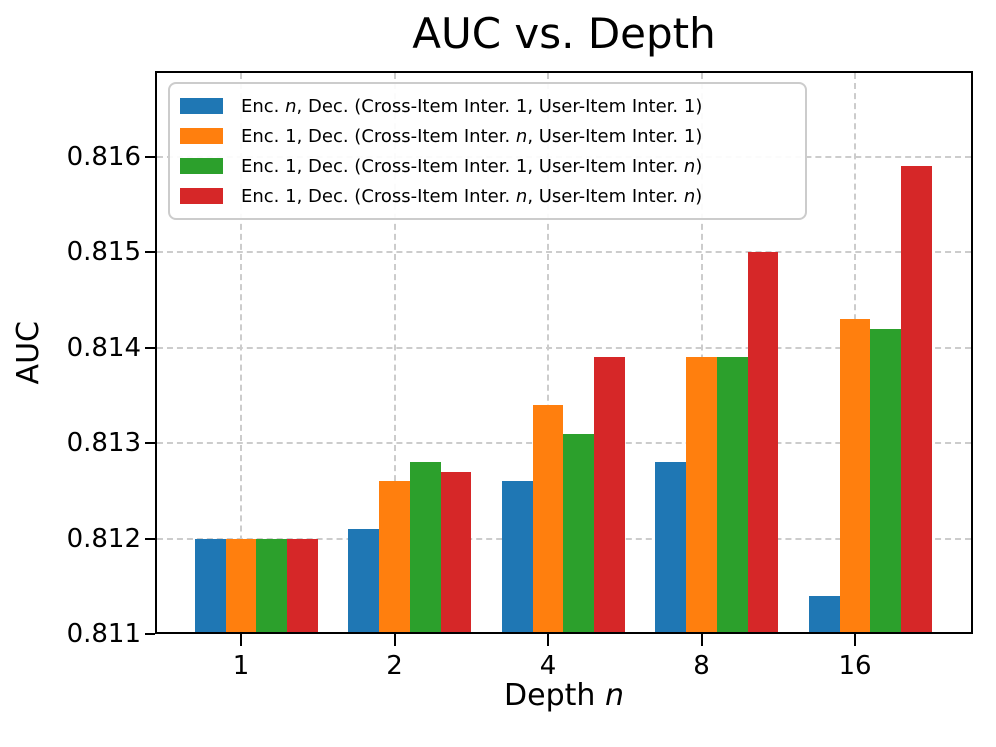 Image resolution: width=996 pixels, height=747 pixels. Describe the element at coordinates (548, 666) in the screenshot. I see `x-tick-label: 4` at that location.